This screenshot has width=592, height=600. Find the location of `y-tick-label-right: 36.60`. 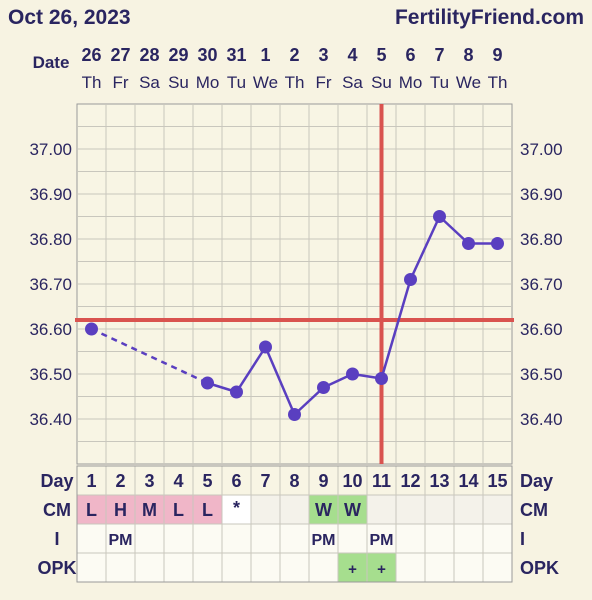

y-tick-label-right: 36.60 is located at coordinates (541, 329).